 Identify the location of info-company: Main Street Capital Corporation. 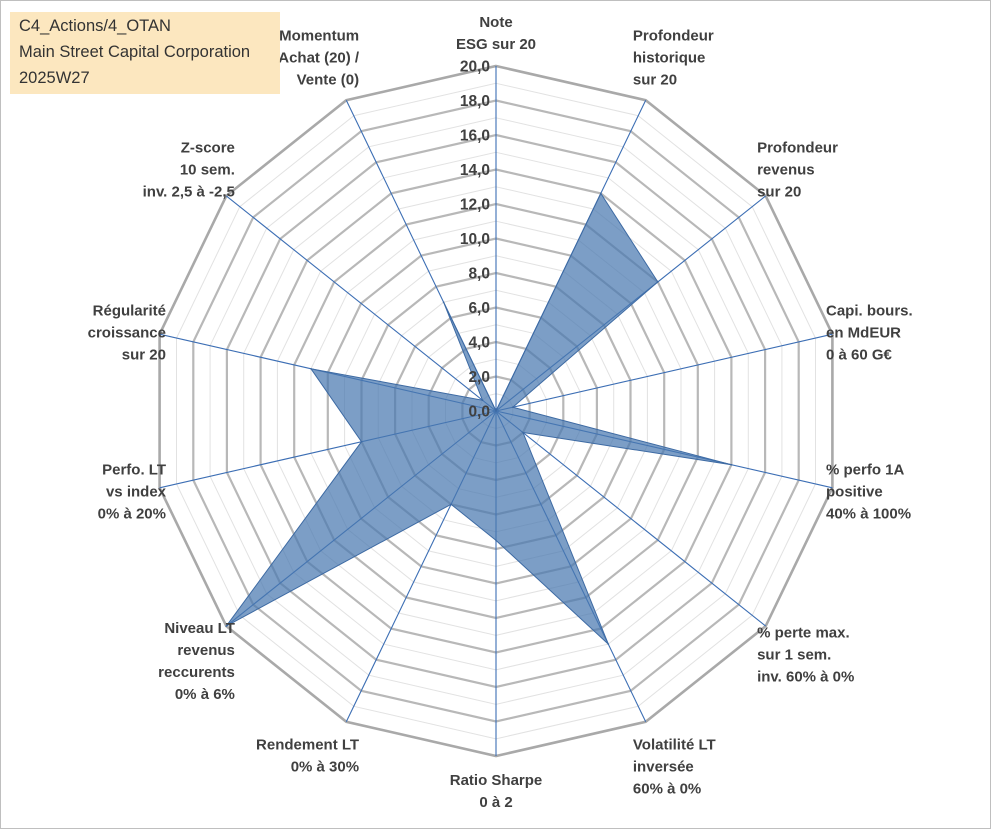
(135, 52).